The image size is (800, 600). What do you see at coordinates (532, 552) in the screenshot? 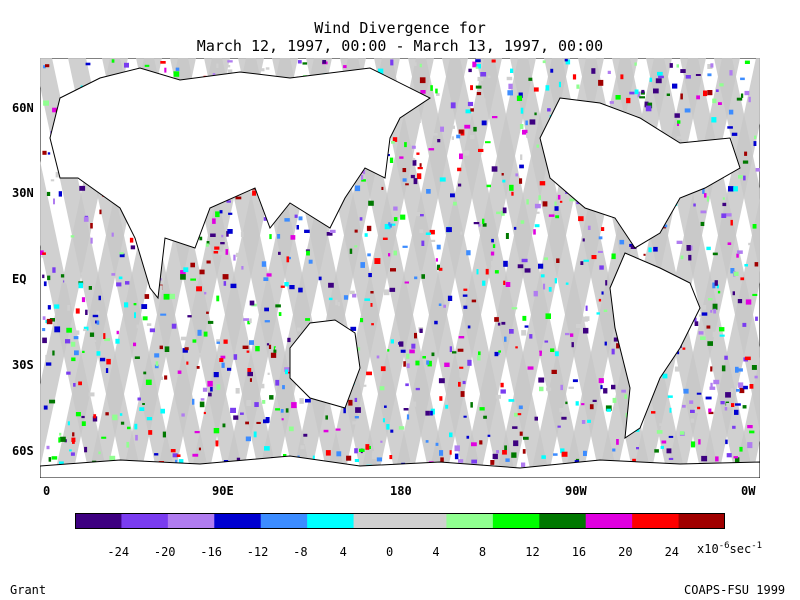
I see `colorbar-tick-label: 12` at bounding box center [532, 552].